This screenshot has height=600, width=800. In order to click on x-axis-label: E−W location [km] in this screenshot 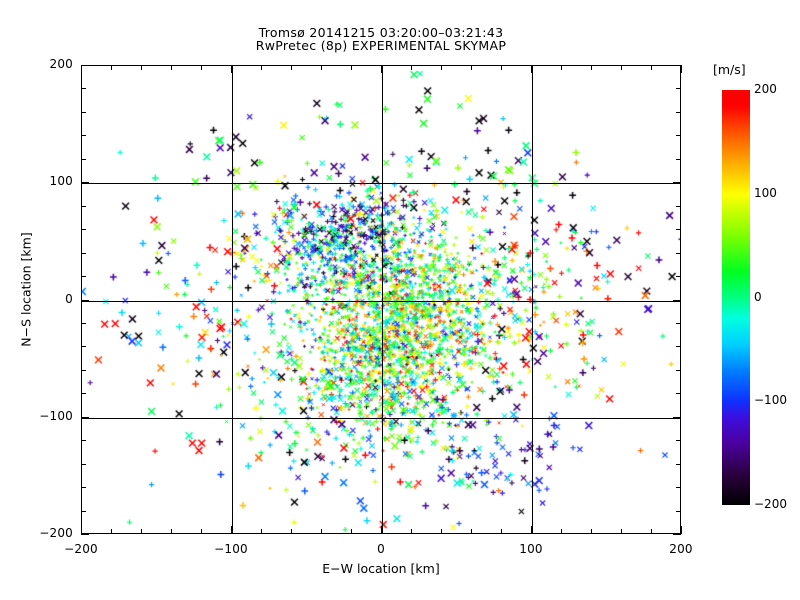, I will do `click(381, 568)`.